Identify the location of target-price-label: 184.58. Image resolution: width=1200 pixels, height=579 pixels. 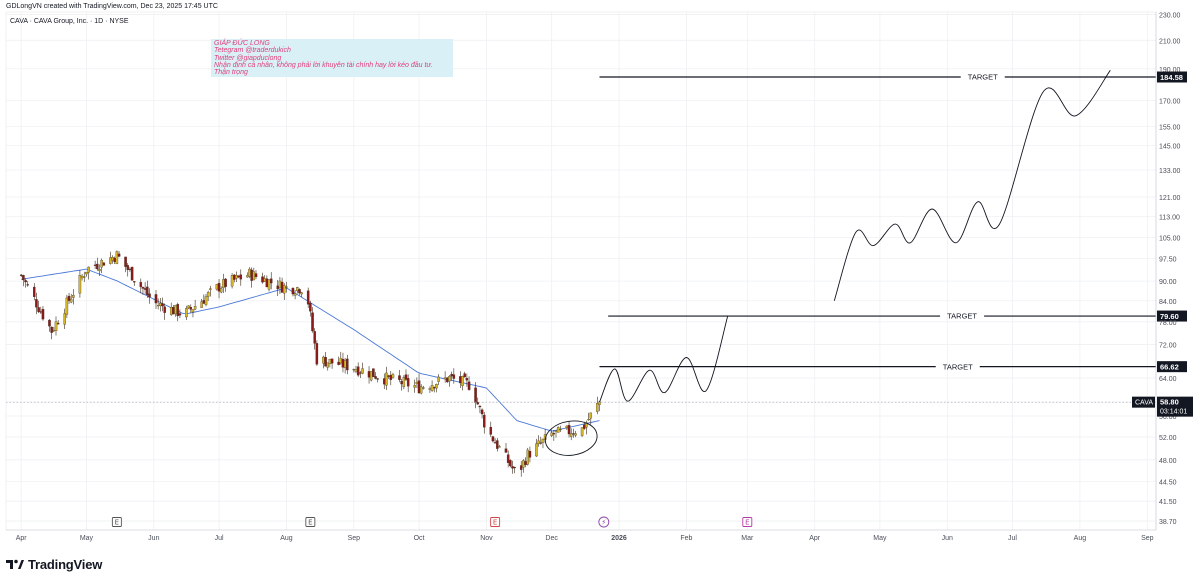
(1171, 77).